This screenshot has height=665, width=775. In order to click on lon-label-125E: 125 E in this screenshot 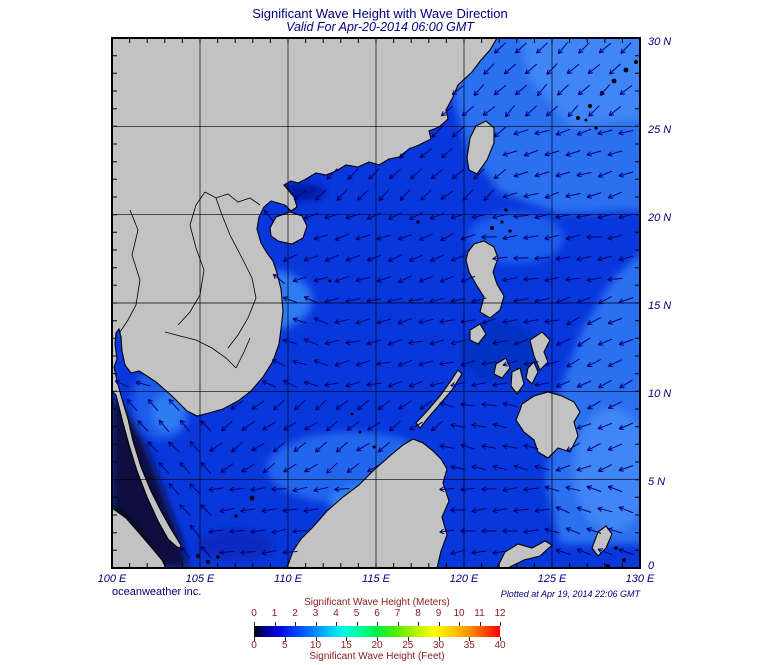, I will do `click(552, 579)`.